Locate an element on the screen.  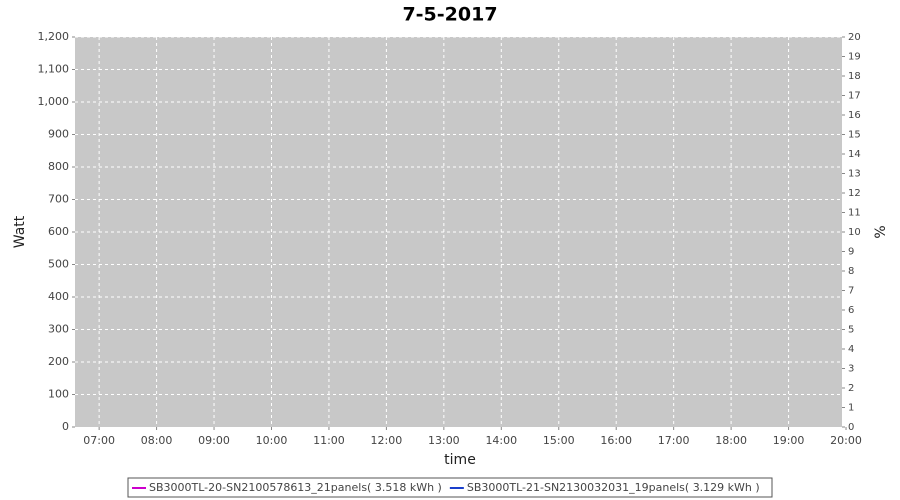
x-tick-label: 20:00 is located at coordinates (846, 440).